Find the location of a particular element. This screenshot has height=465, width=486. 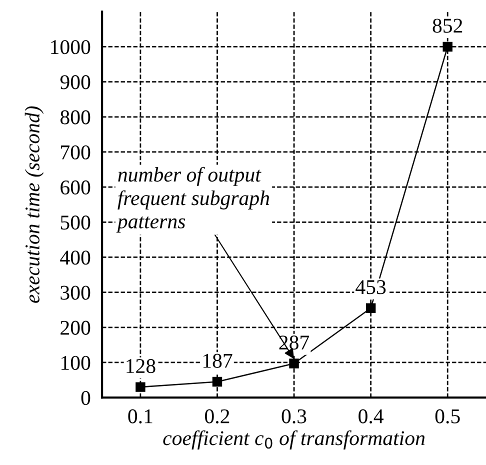

y-tick-label: 100 is located at coordinates (76, 363).